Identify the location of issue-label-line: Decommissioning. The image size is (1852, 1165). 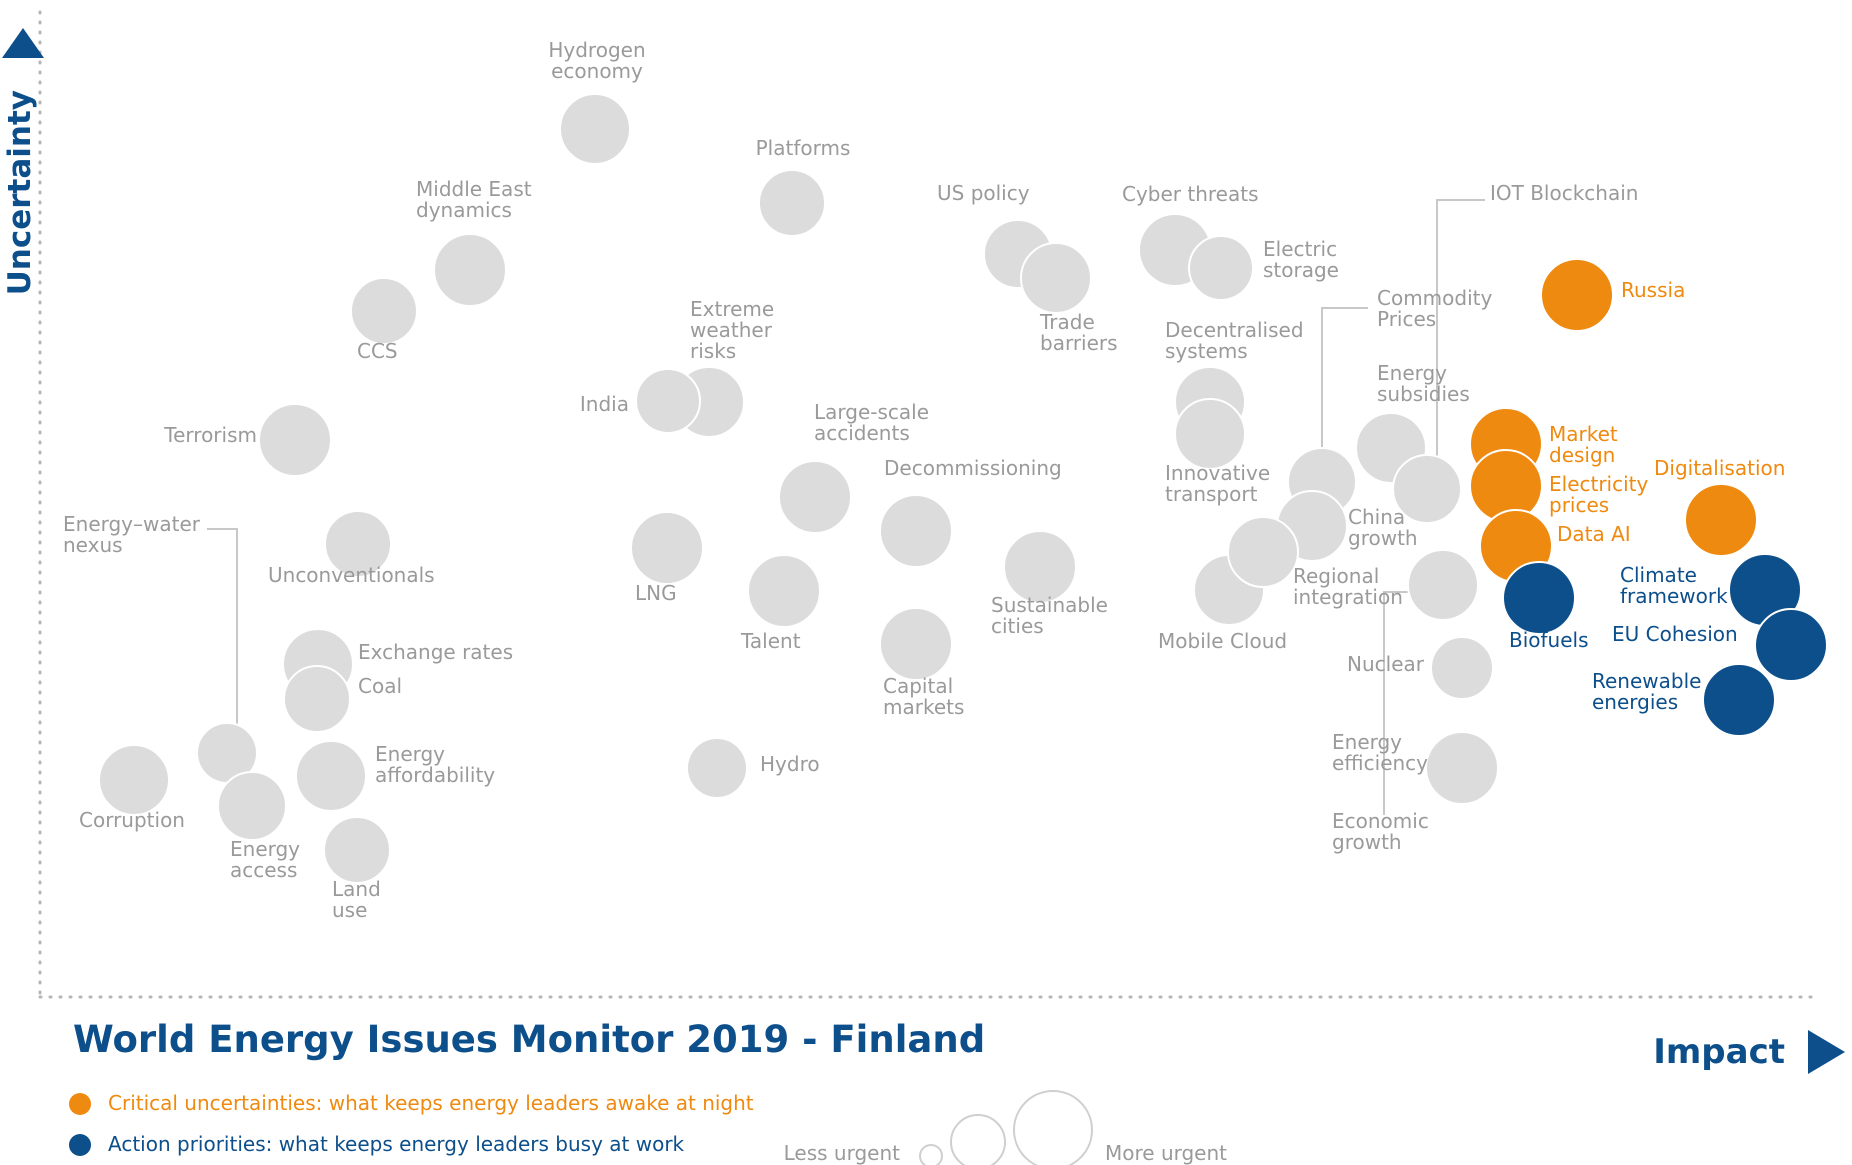
(973, 468).